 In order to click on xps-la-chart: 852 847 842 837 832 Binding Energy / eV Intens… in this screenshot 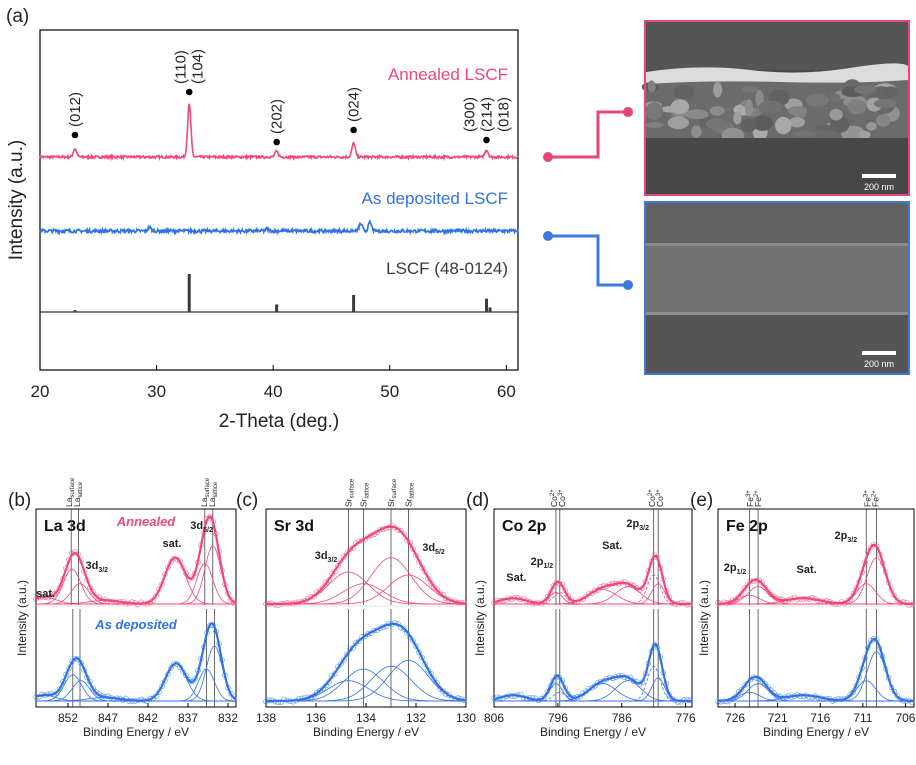, I will do `click(126, 608)`.